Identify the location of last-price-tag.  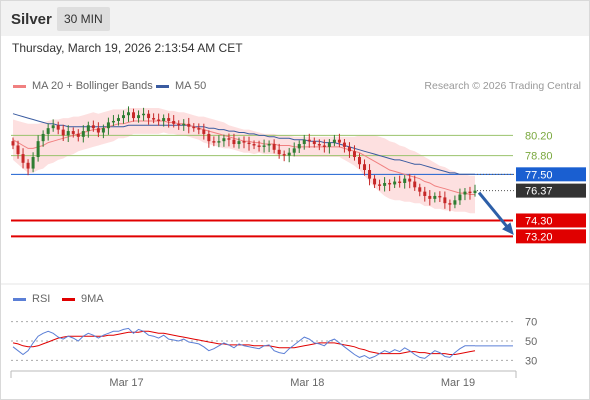
(551, 190).